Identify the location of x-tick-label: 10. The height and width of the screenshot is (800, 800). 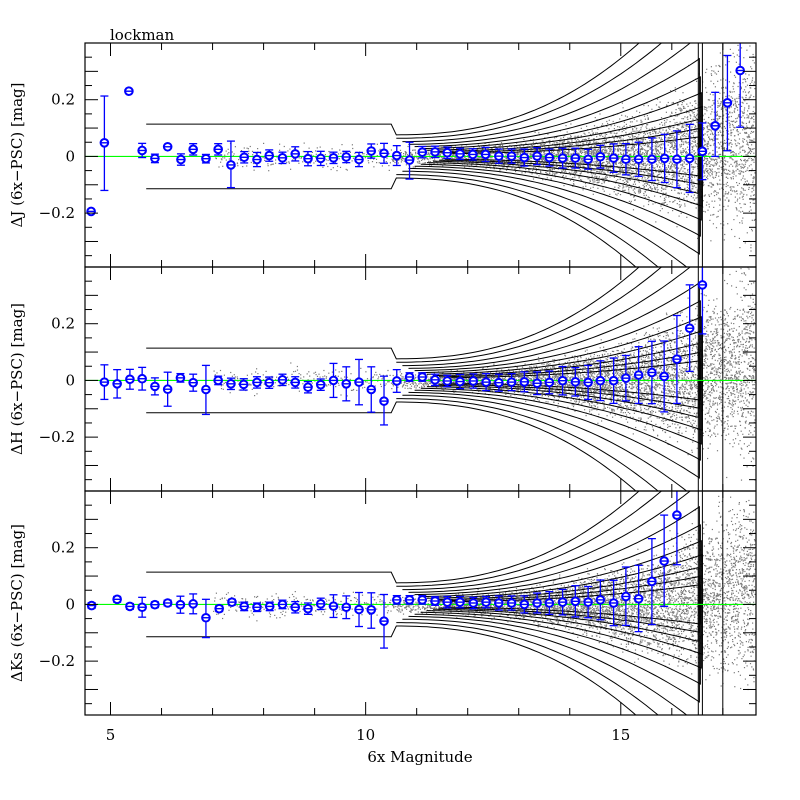
(365, 735).